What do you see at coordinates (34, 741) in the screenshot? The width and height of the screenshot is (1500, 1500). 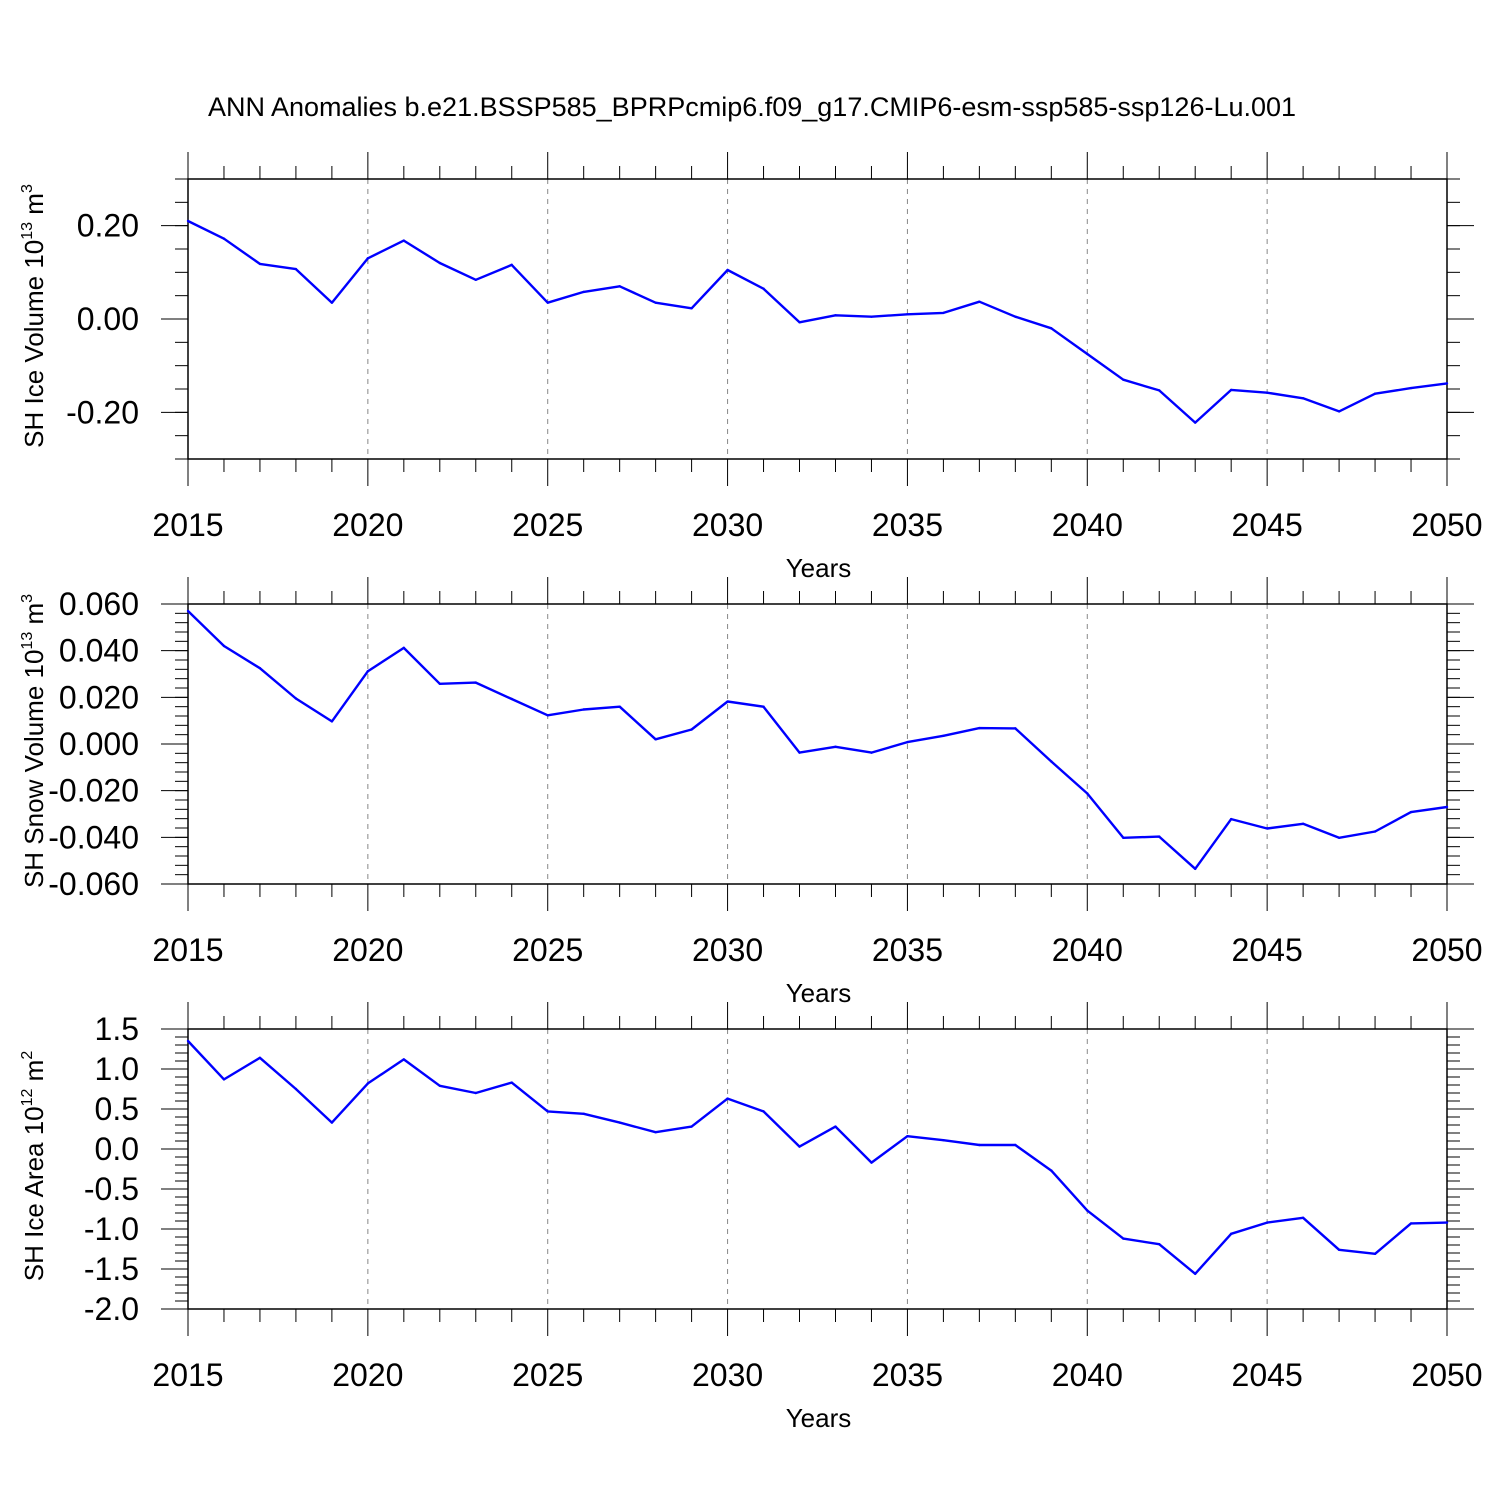 I see `y-axis-label: SH Snow Volume 1013 m3` at bounding box center [34, 741].